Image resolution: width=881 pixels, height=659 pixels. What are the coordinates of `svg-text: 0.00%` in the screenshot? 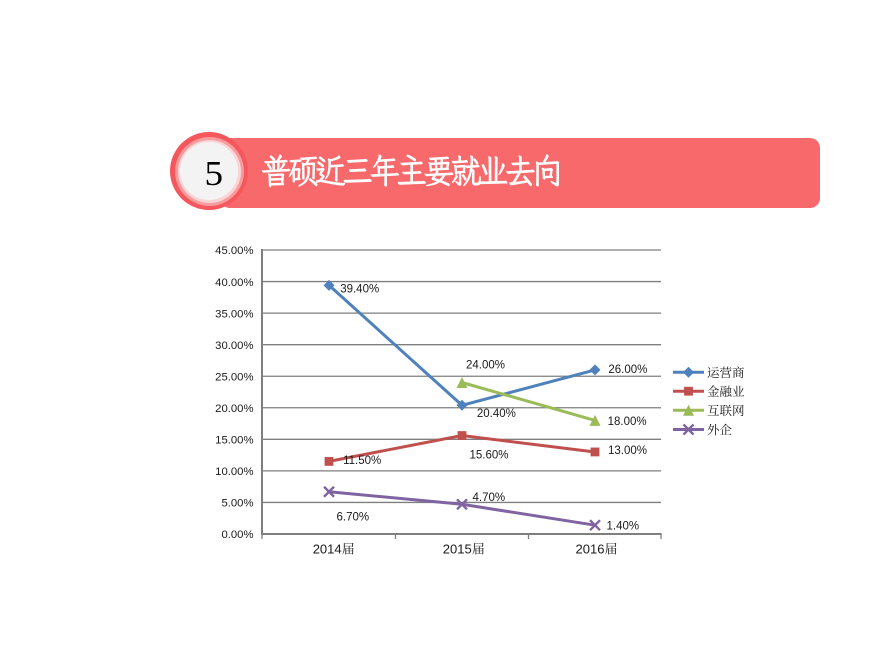 It's located at (237, 535).